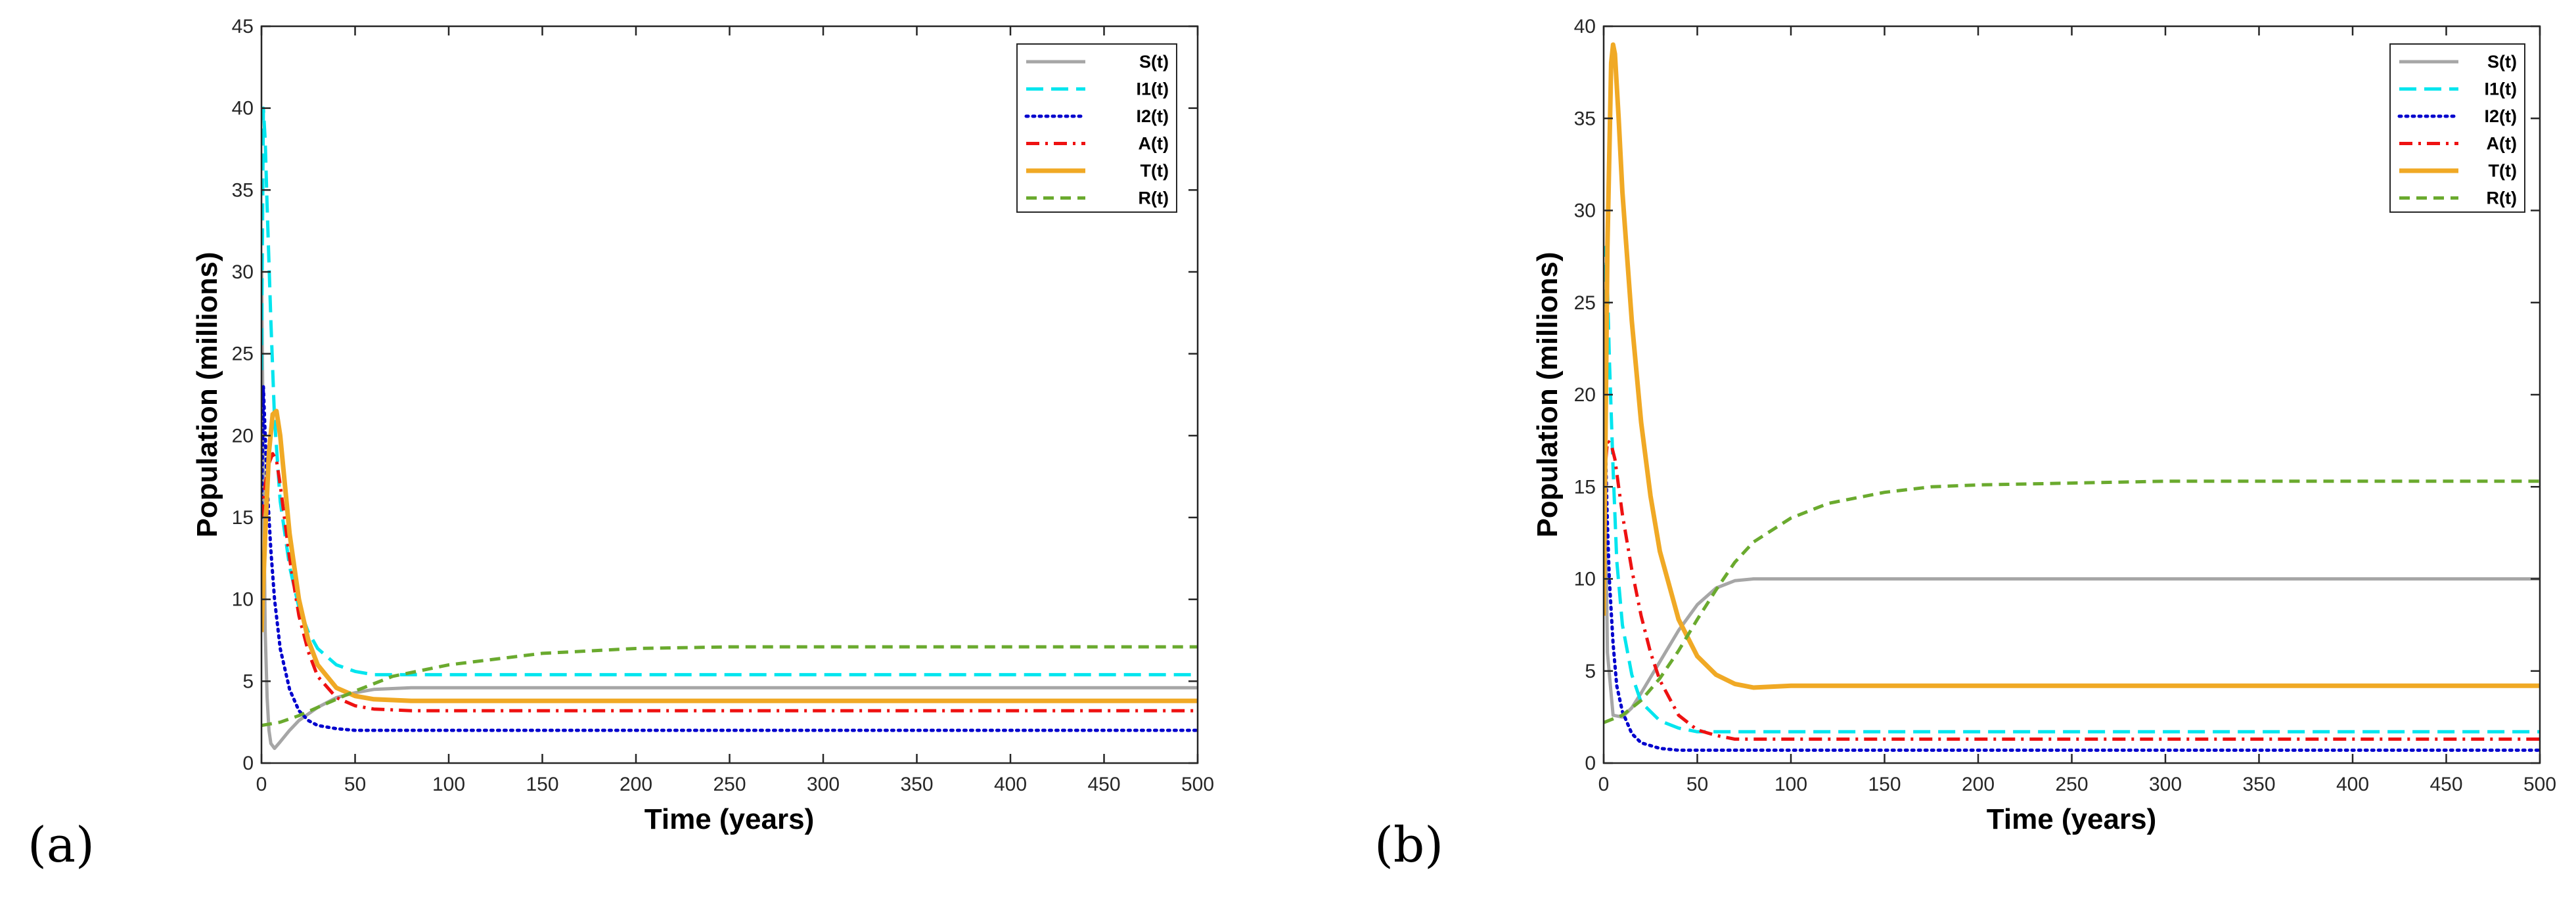  Describe the element at coordinates (248, 763) in the screenshot. I see `panel-a-y-tick-label: 0` at that location.